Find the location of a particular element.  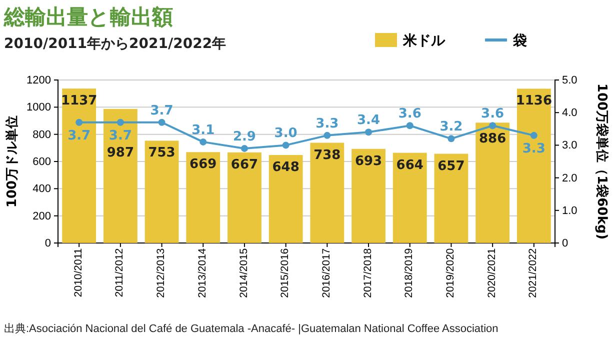

data-label: 693 is located at coordinates (368, 161).